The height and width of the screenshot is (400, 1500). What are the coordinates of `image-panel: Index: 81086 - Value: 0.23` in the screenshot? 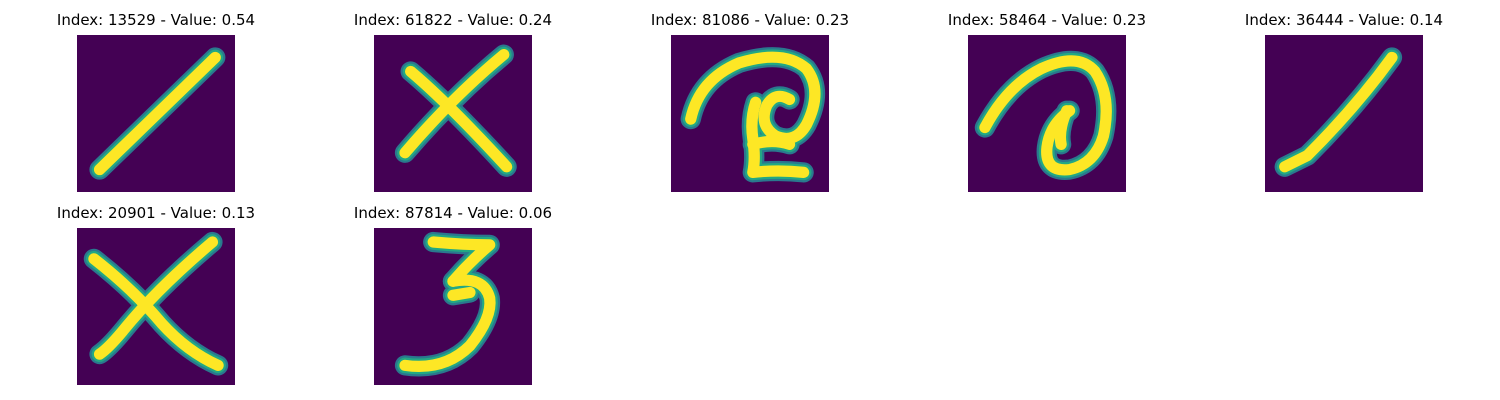 It's located at (750, 96).